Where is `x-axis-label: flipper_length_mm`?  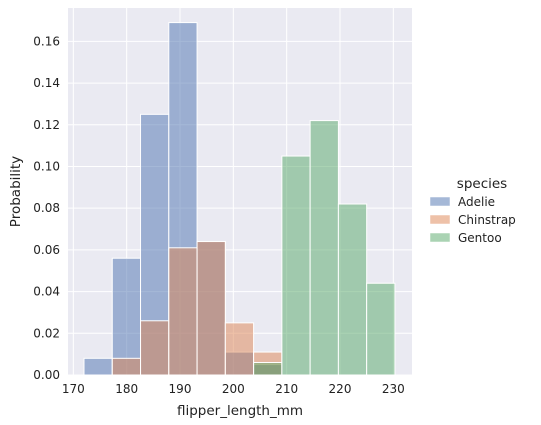 x-axis-label: flipper_length_mm is located at coordinates (240, 411).